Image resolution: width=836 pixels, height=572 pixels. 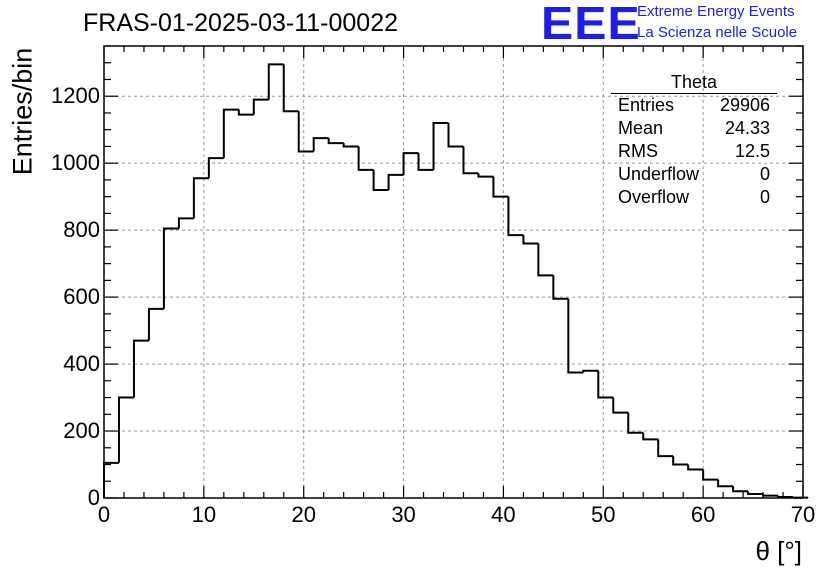 What do you see at coordinates (93, 497) in the screenshot?
I see `y-tick-label: 0` at bounding box center [93, 497].